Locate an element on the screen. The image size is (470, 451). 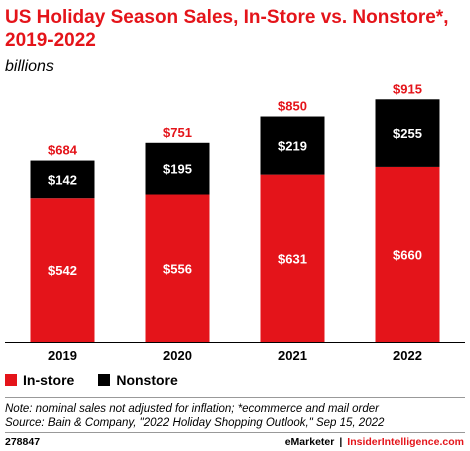
brand-footer: eMarketer | InsiderIntelligence.com is located at coordinates (374, 442).